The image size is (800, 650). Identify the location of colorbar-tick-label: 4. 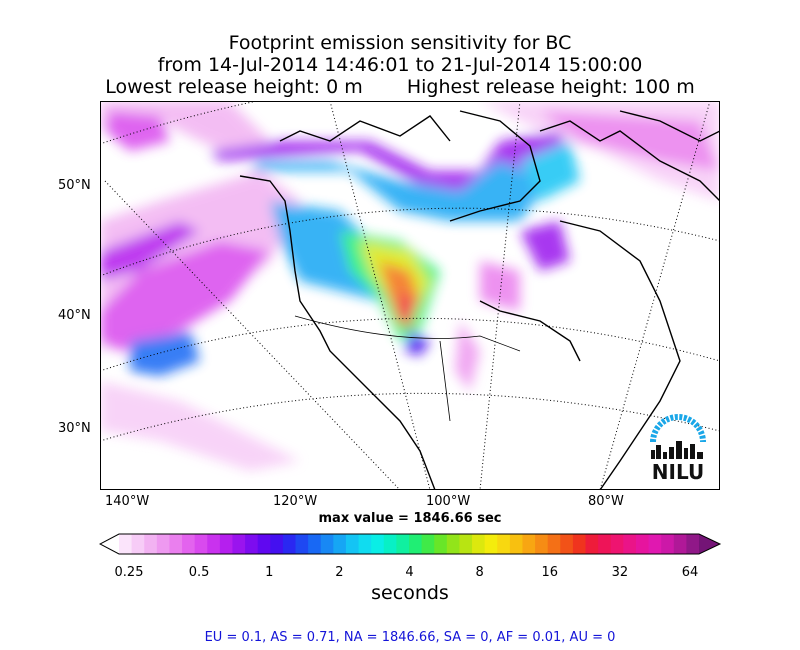
(409, 572).